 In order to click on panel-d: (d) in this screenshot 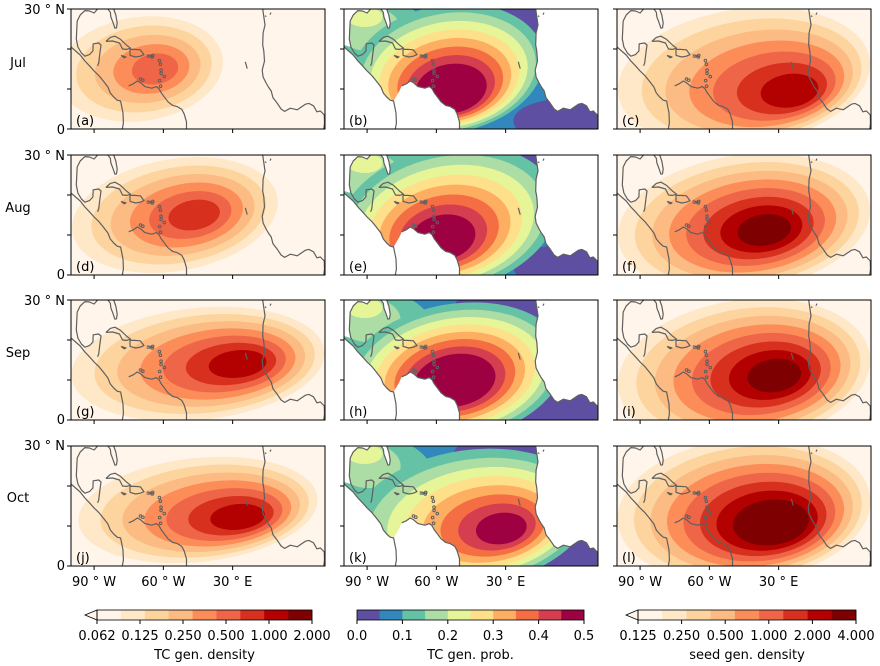, I will do `click(196, 216)`.